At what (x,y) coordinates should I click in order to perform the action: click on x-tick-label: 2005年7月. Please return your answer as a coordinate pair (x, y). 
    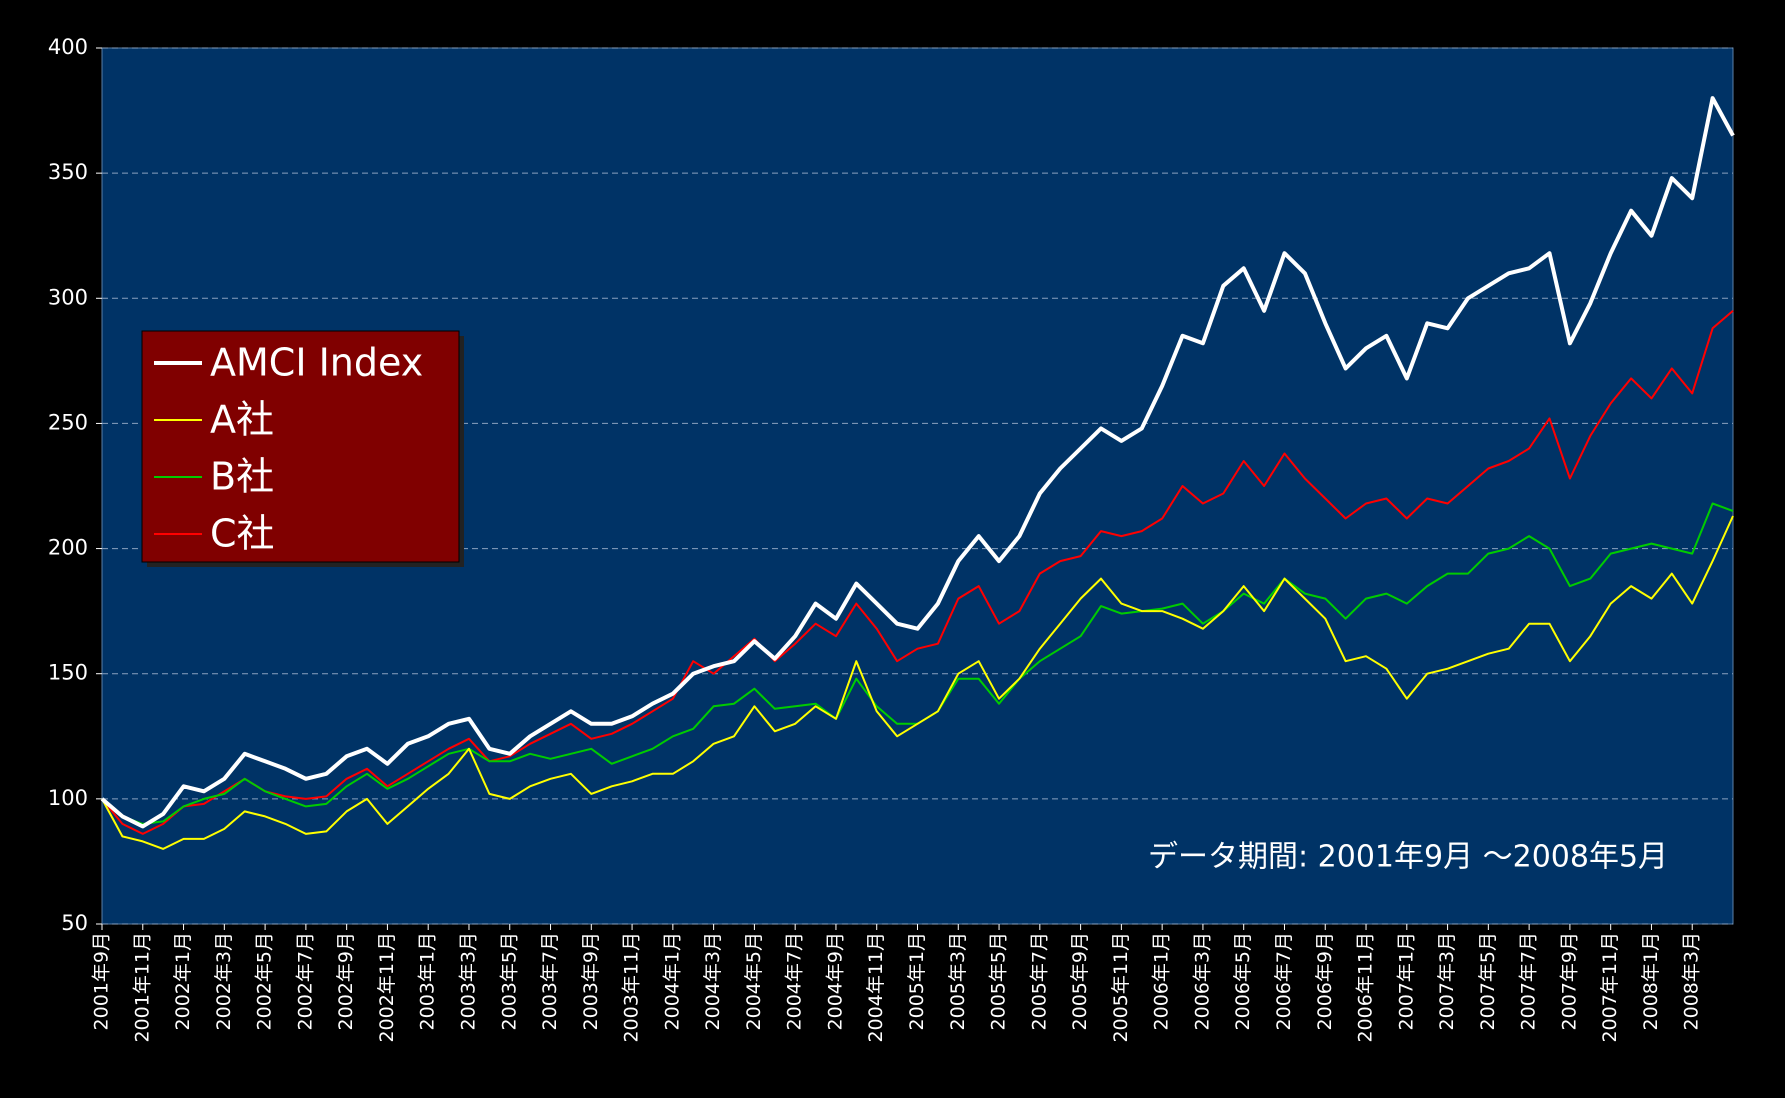
    Looking at the image, I should click on (1039, 981).